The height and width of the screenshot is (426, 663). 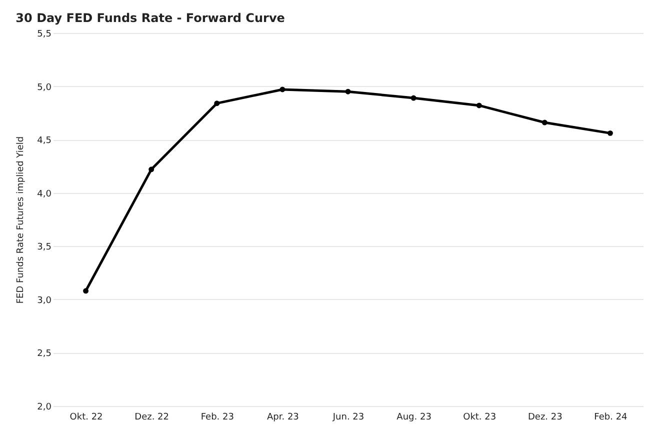 What do you see at coordinates (44, 301) in the screenshot?
I see `y-tick-label: 3,0` at bounding box center [44, 301].